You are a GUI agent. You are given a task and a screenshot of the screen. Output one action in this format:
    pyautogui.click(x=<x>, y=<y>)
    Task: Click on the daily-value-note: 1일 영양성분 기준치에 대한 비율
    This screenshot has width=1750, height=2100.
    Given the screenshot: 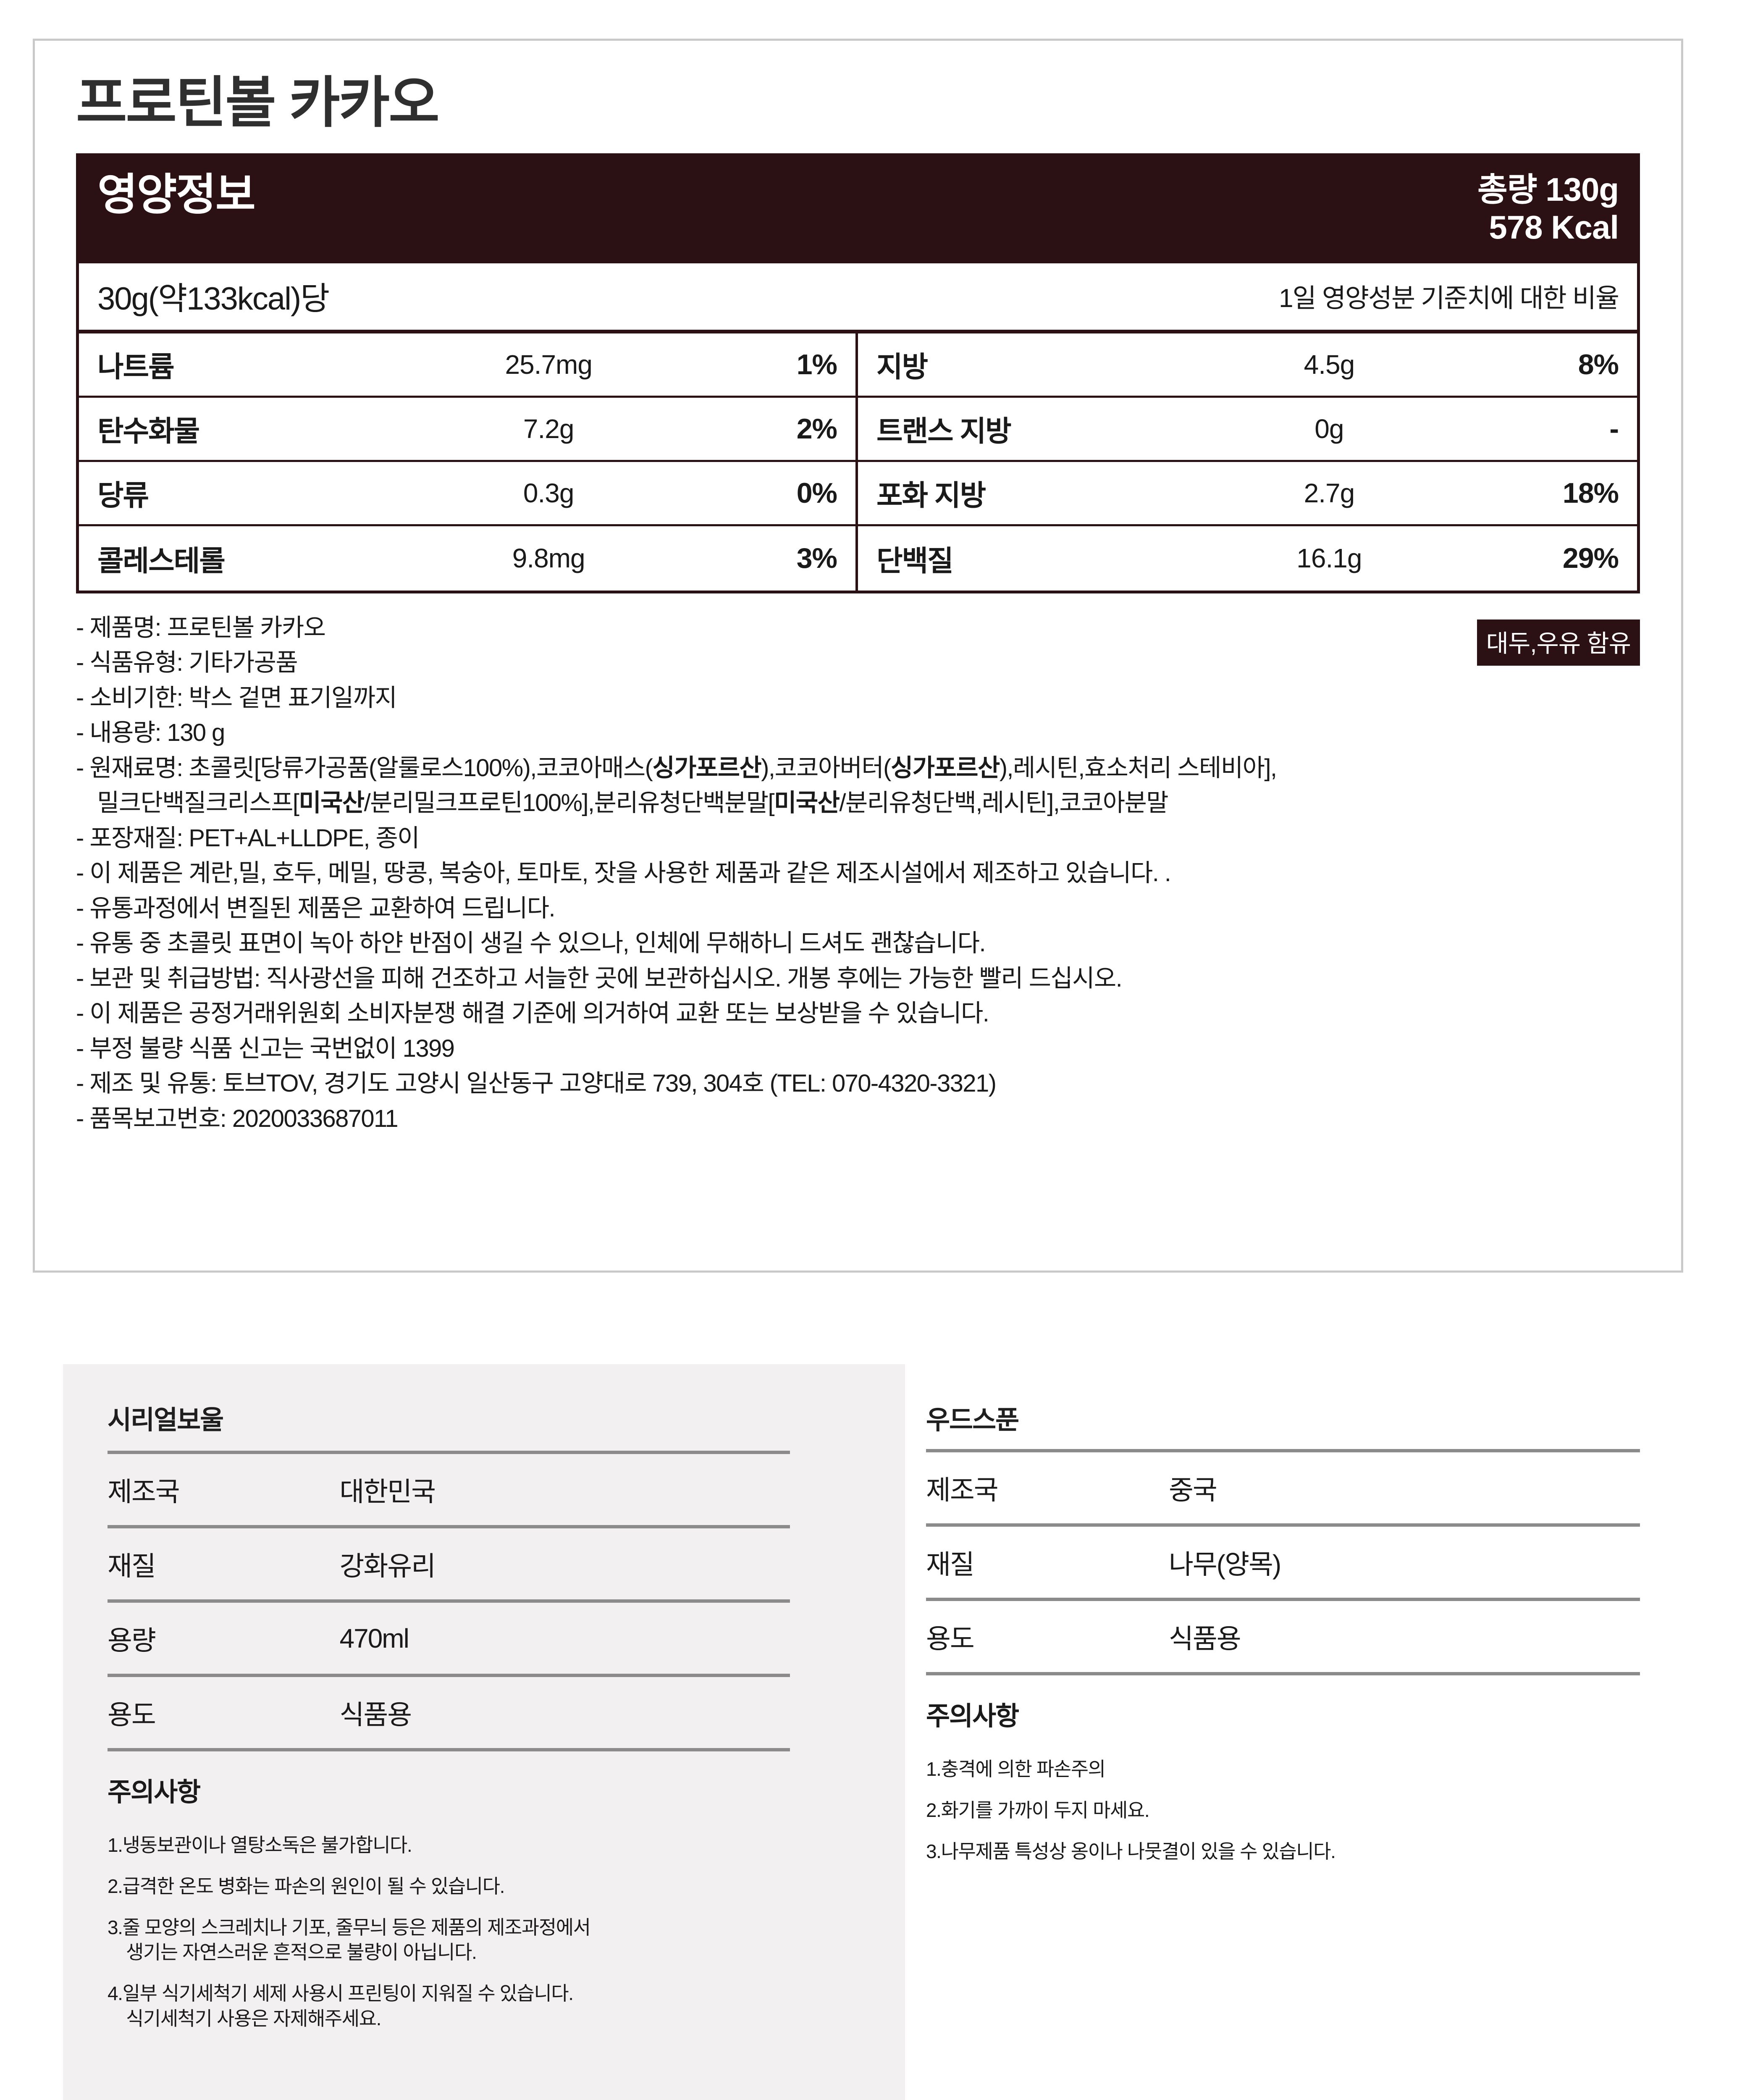 What is the action you would take?
    pyautogui.click(x=1449, y=298)
    